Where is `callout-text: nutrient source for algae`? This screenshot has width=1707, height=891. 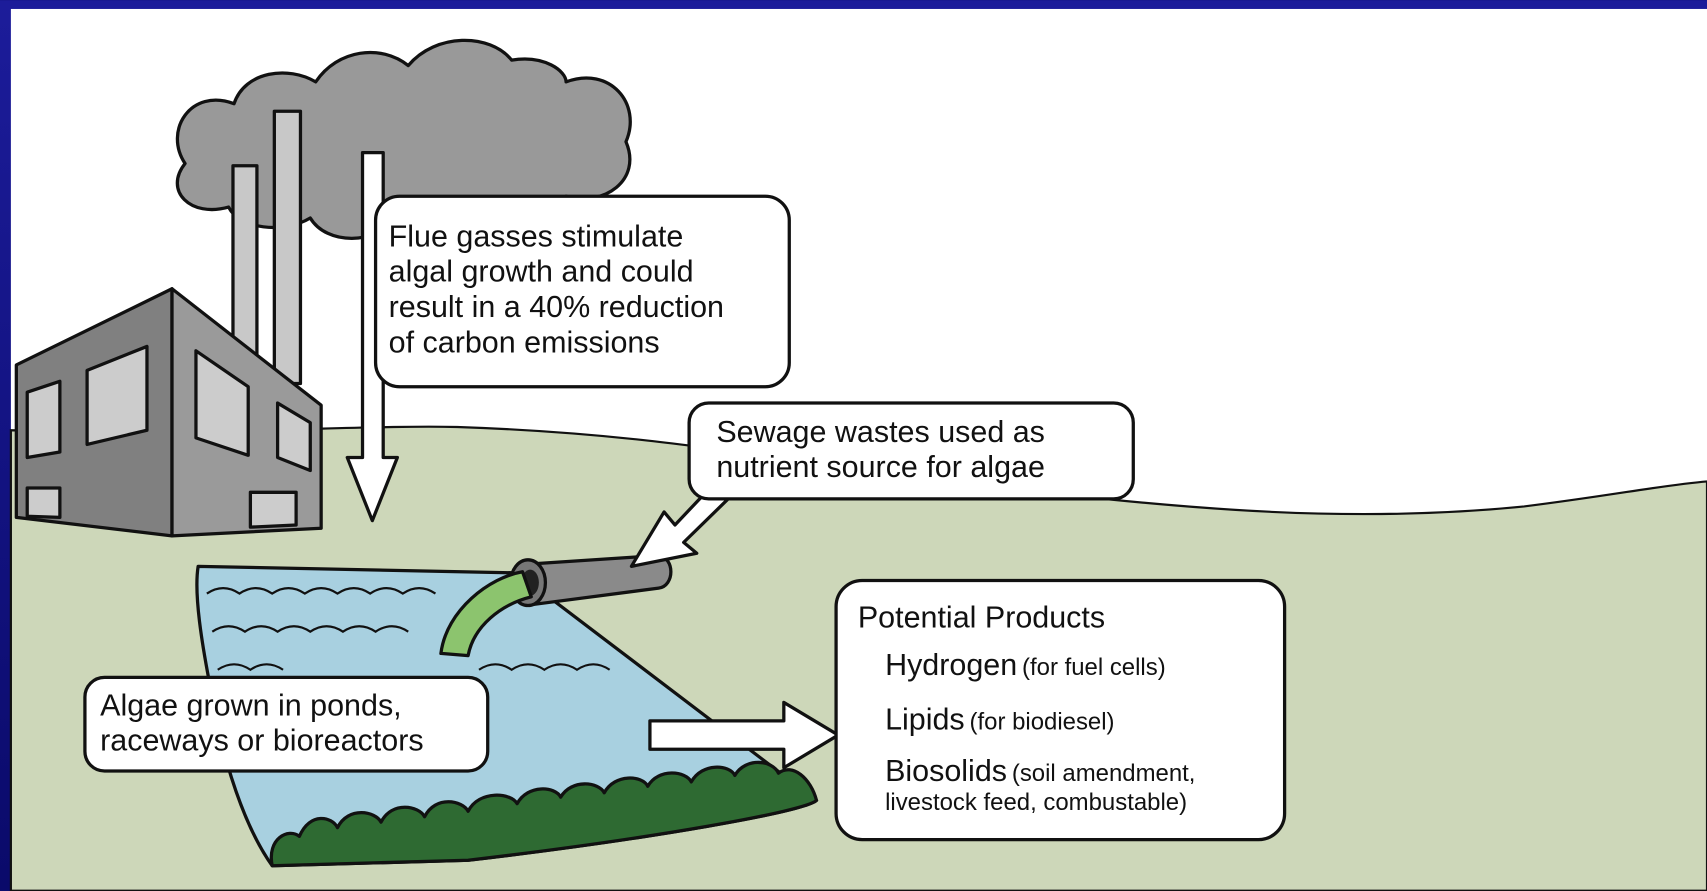 callout-text: nutrient source for algae is located at coordinates (880, 467).